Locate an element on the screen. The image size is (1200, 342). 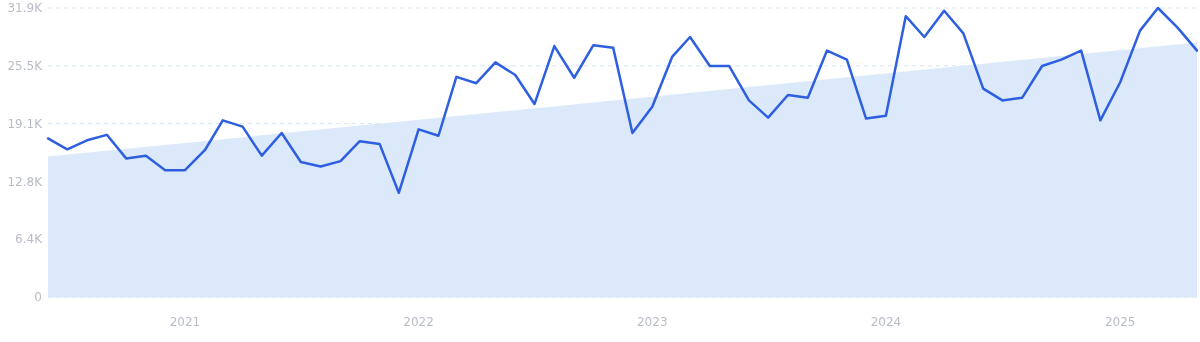
x-tick-label: 2022 is located at coordinates (418, 322).